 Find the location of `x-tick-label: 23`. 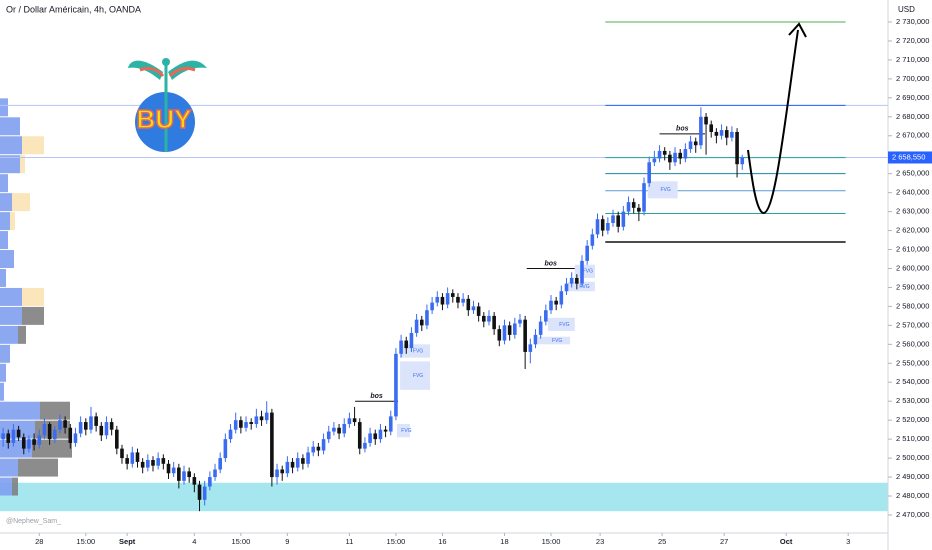

x-tick-label: 23 is located at coordinates (600, 541).